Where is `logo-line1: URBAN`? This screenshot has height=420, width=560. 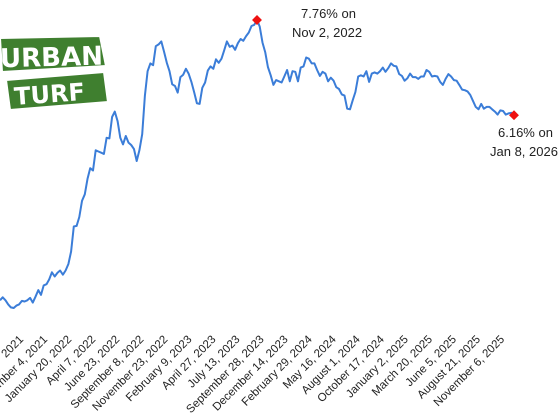 logo-line1: URBAN is located at coordinates (51, 58).